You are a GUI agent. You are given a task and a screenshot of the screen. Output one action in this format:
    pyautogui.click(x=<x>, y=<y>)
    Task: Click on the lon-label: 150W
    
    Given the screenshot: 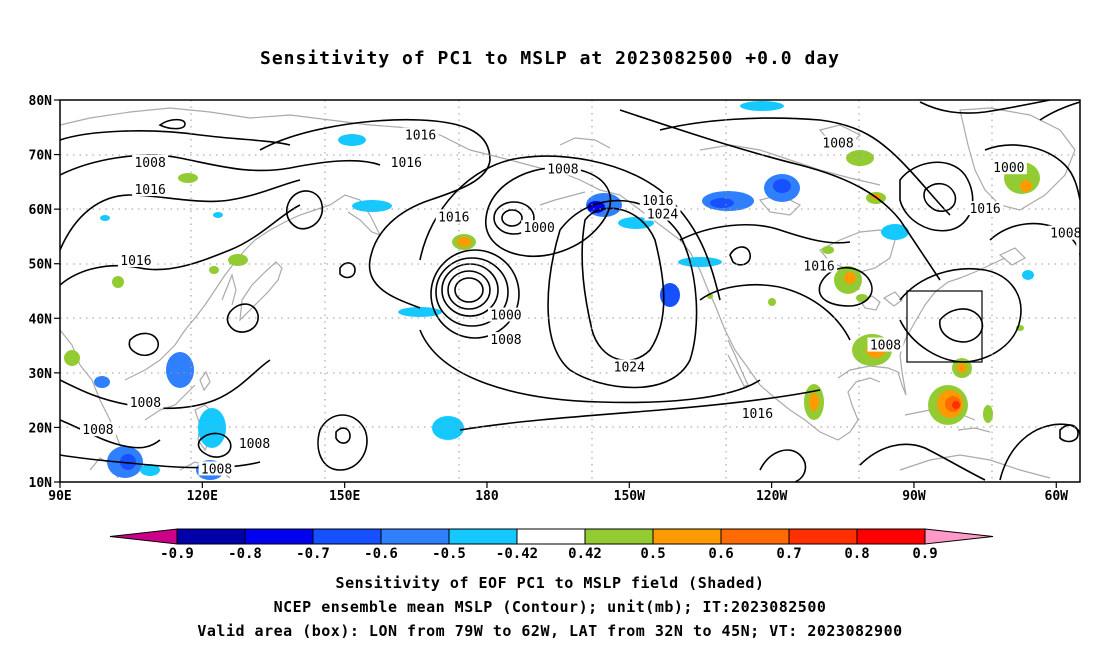 What is the action you would take?
    pyautogui.click(x=629, y=496)
    